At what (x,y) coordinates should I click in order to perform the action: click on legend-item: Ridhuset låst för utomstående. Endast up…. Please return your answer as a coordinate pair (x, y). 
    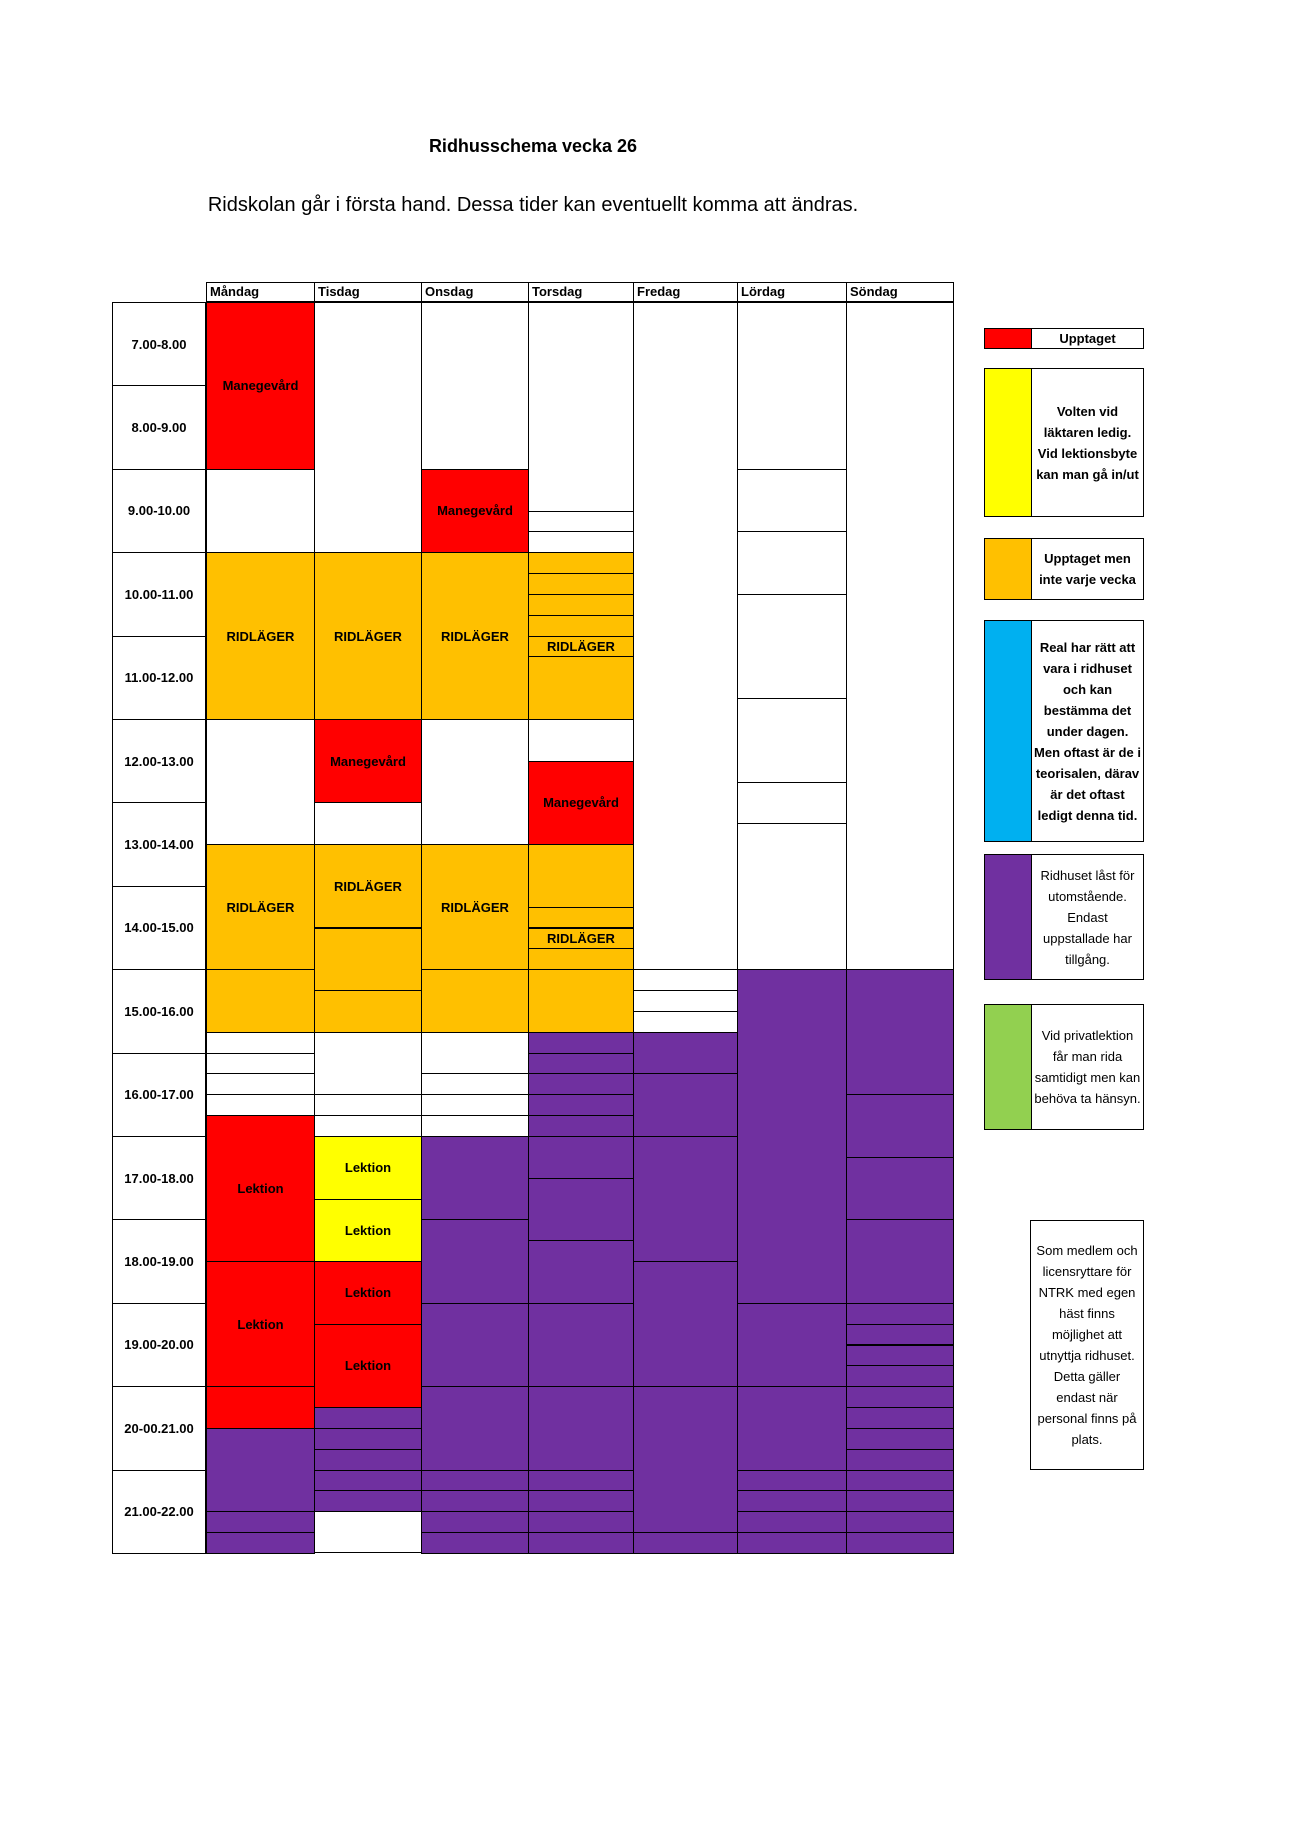
    Looking at the image, I should click on (1064, 917).